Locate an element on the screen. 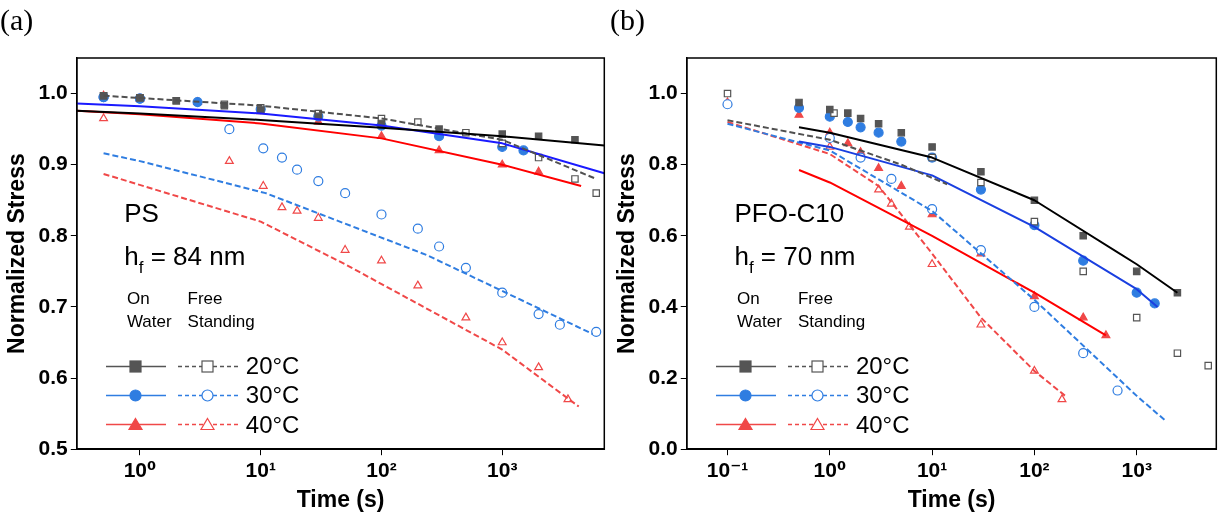  y-tick-label: 0.0 is located at coordinates (663, 447).